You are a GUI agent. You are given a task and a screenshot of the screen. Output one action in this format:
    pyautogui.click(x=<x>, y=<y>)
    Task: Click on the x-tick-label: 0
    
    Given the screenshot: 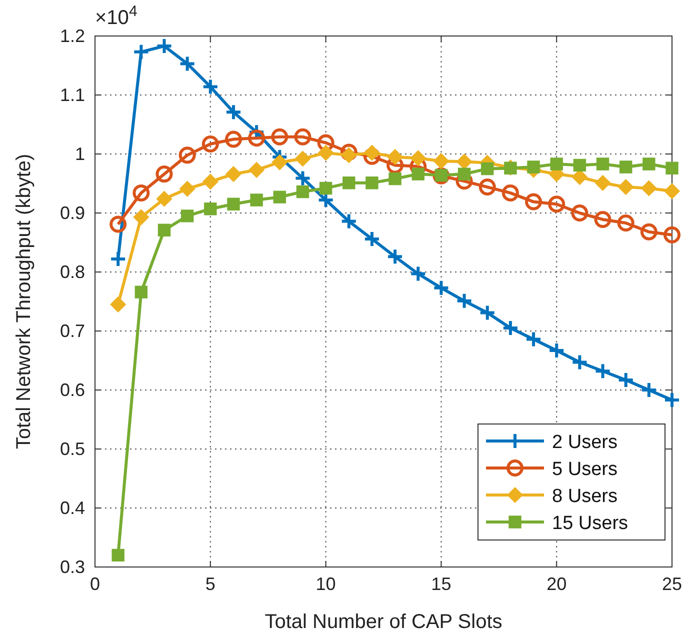 What is the action you would take?
    pyautogui.click(x=95, y=584)
    